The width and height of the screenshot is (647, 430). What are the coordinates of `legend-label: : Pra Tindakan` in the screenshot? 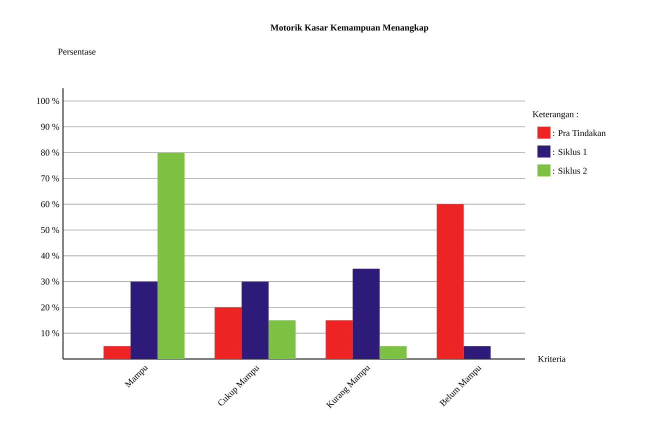 It's located at (579, 133).